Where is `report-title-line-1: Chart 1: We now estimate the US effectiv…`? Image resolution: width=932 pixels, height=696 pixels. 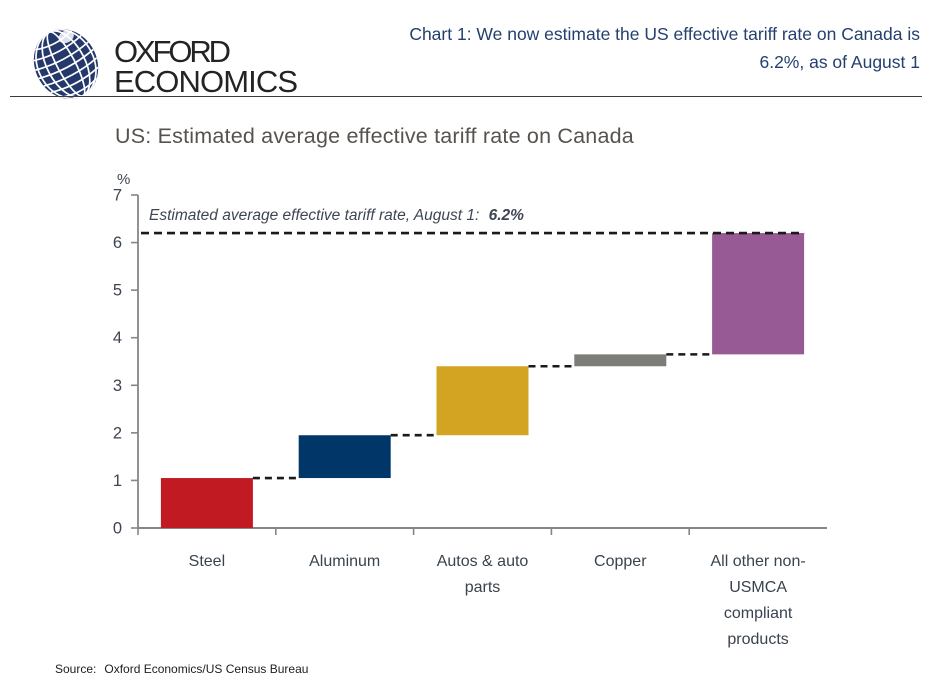
report-title-line-1: Chart 1: We now estimate the US effectiv… is located at coordinates (664, 34).